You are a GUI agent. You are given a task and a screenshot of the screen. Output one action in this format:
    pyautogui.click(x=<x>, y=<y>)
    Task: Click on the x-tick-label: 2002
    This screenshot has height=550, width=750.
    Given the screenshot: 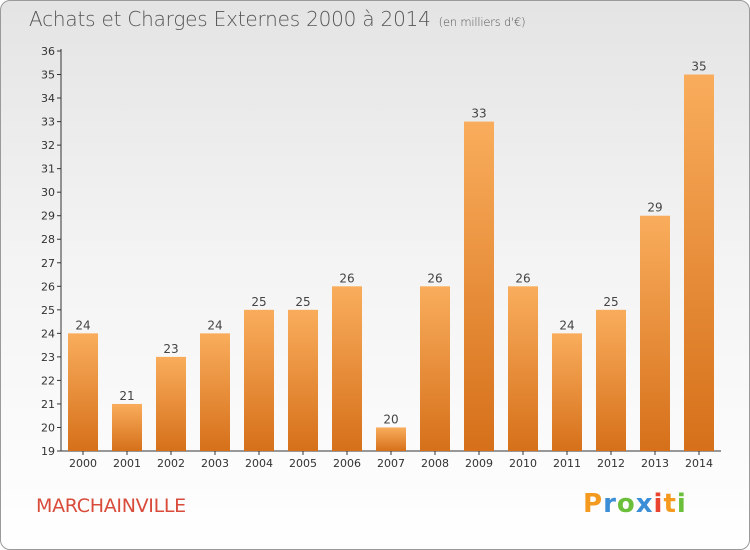 What is the action you would take?
    pyautogui.click(x=171, y=463)
    